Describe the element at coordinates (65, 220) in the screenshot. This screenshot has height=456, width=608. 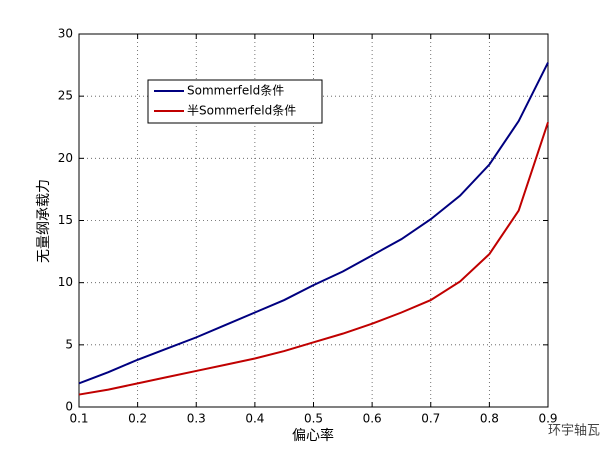
I see `y-tick-label: 15` at that location.